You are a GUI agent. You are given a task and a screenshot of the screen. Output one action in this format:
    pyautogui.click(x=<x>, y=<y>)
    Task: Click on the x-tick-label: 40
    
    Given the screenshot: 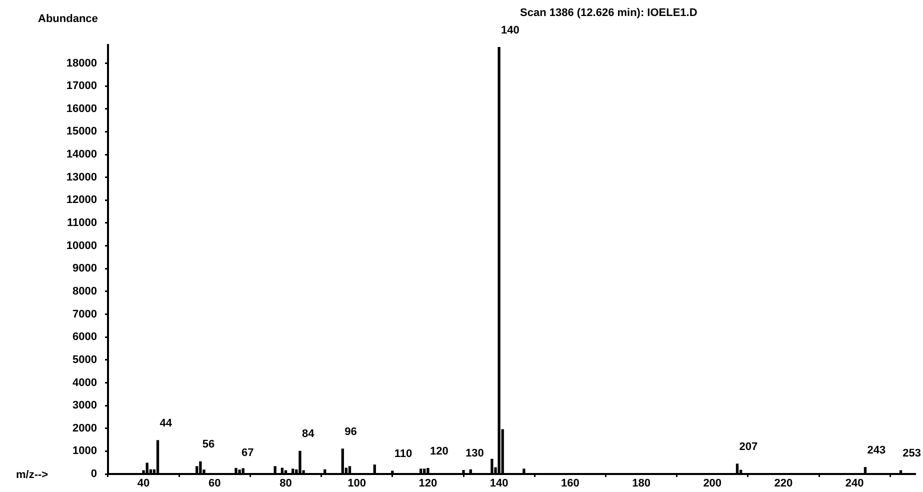 What is the action you would take?
    pyautogui.click(x=143, y=484)
    